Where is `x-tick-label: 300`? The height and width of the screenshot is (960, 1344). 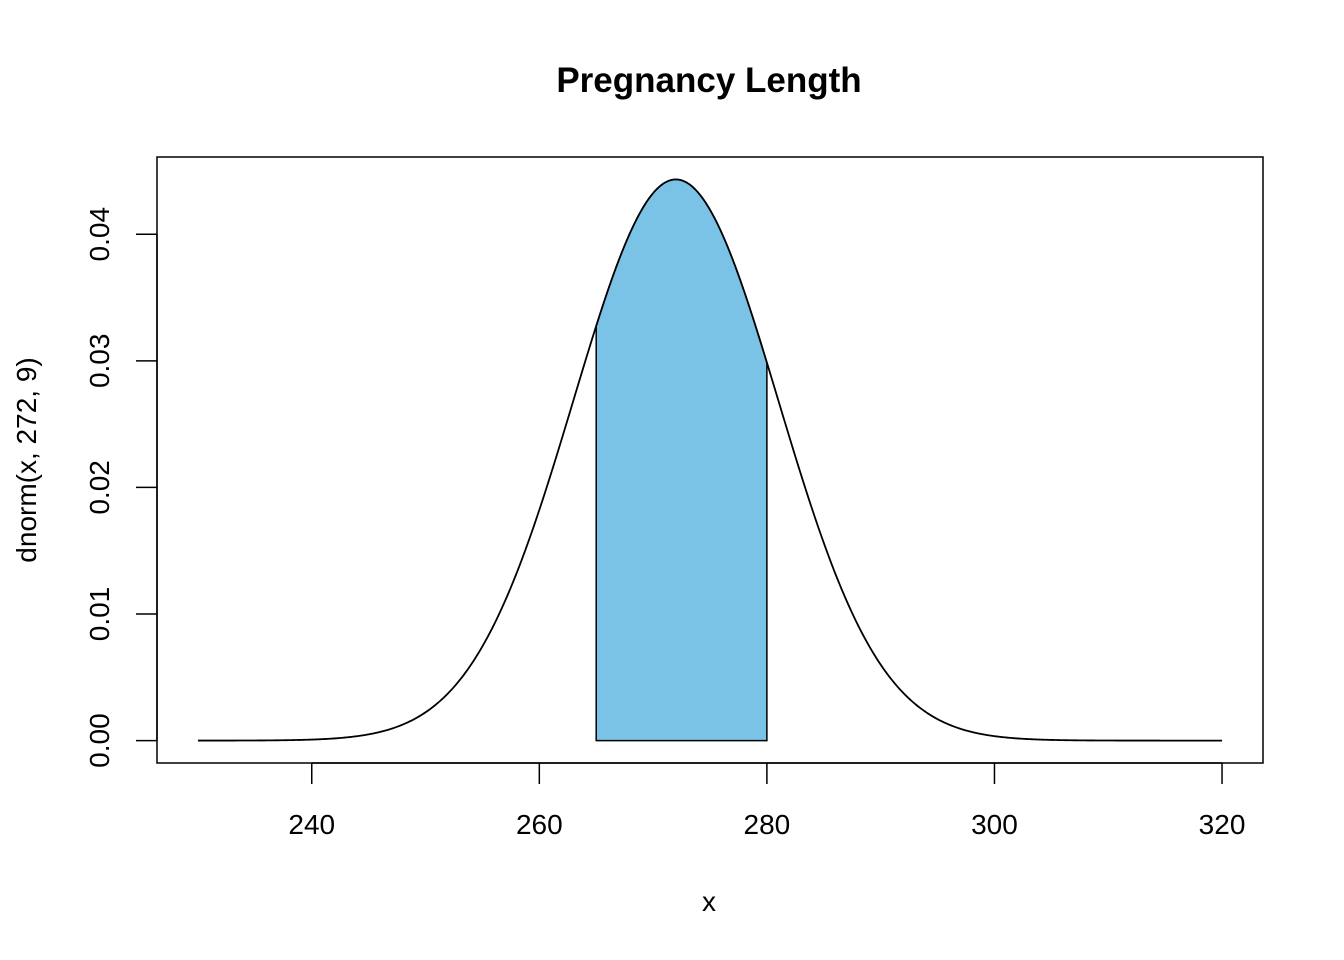
x-tick-label: 300 is located at coordinates (994, 824).